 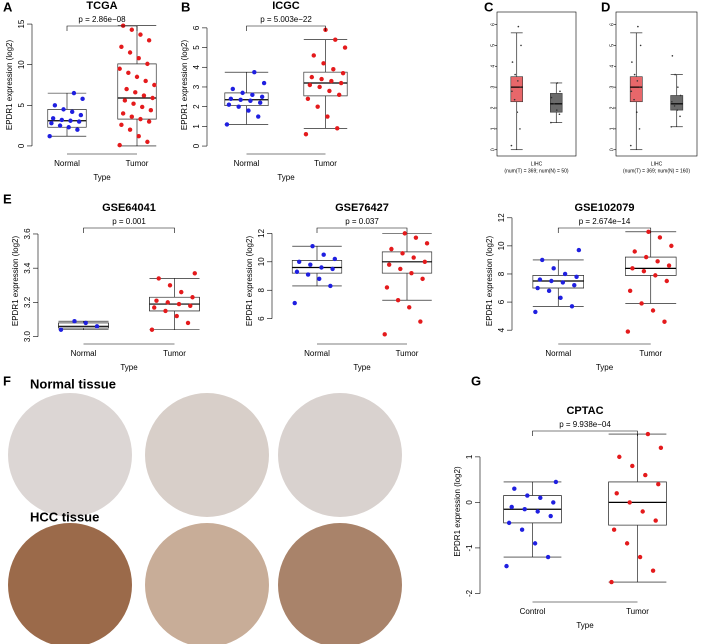 What do you see at coordinates (129, 208) in the screenshot?
I see `chart-title: GSE64041` at bounding box center [129, 208].